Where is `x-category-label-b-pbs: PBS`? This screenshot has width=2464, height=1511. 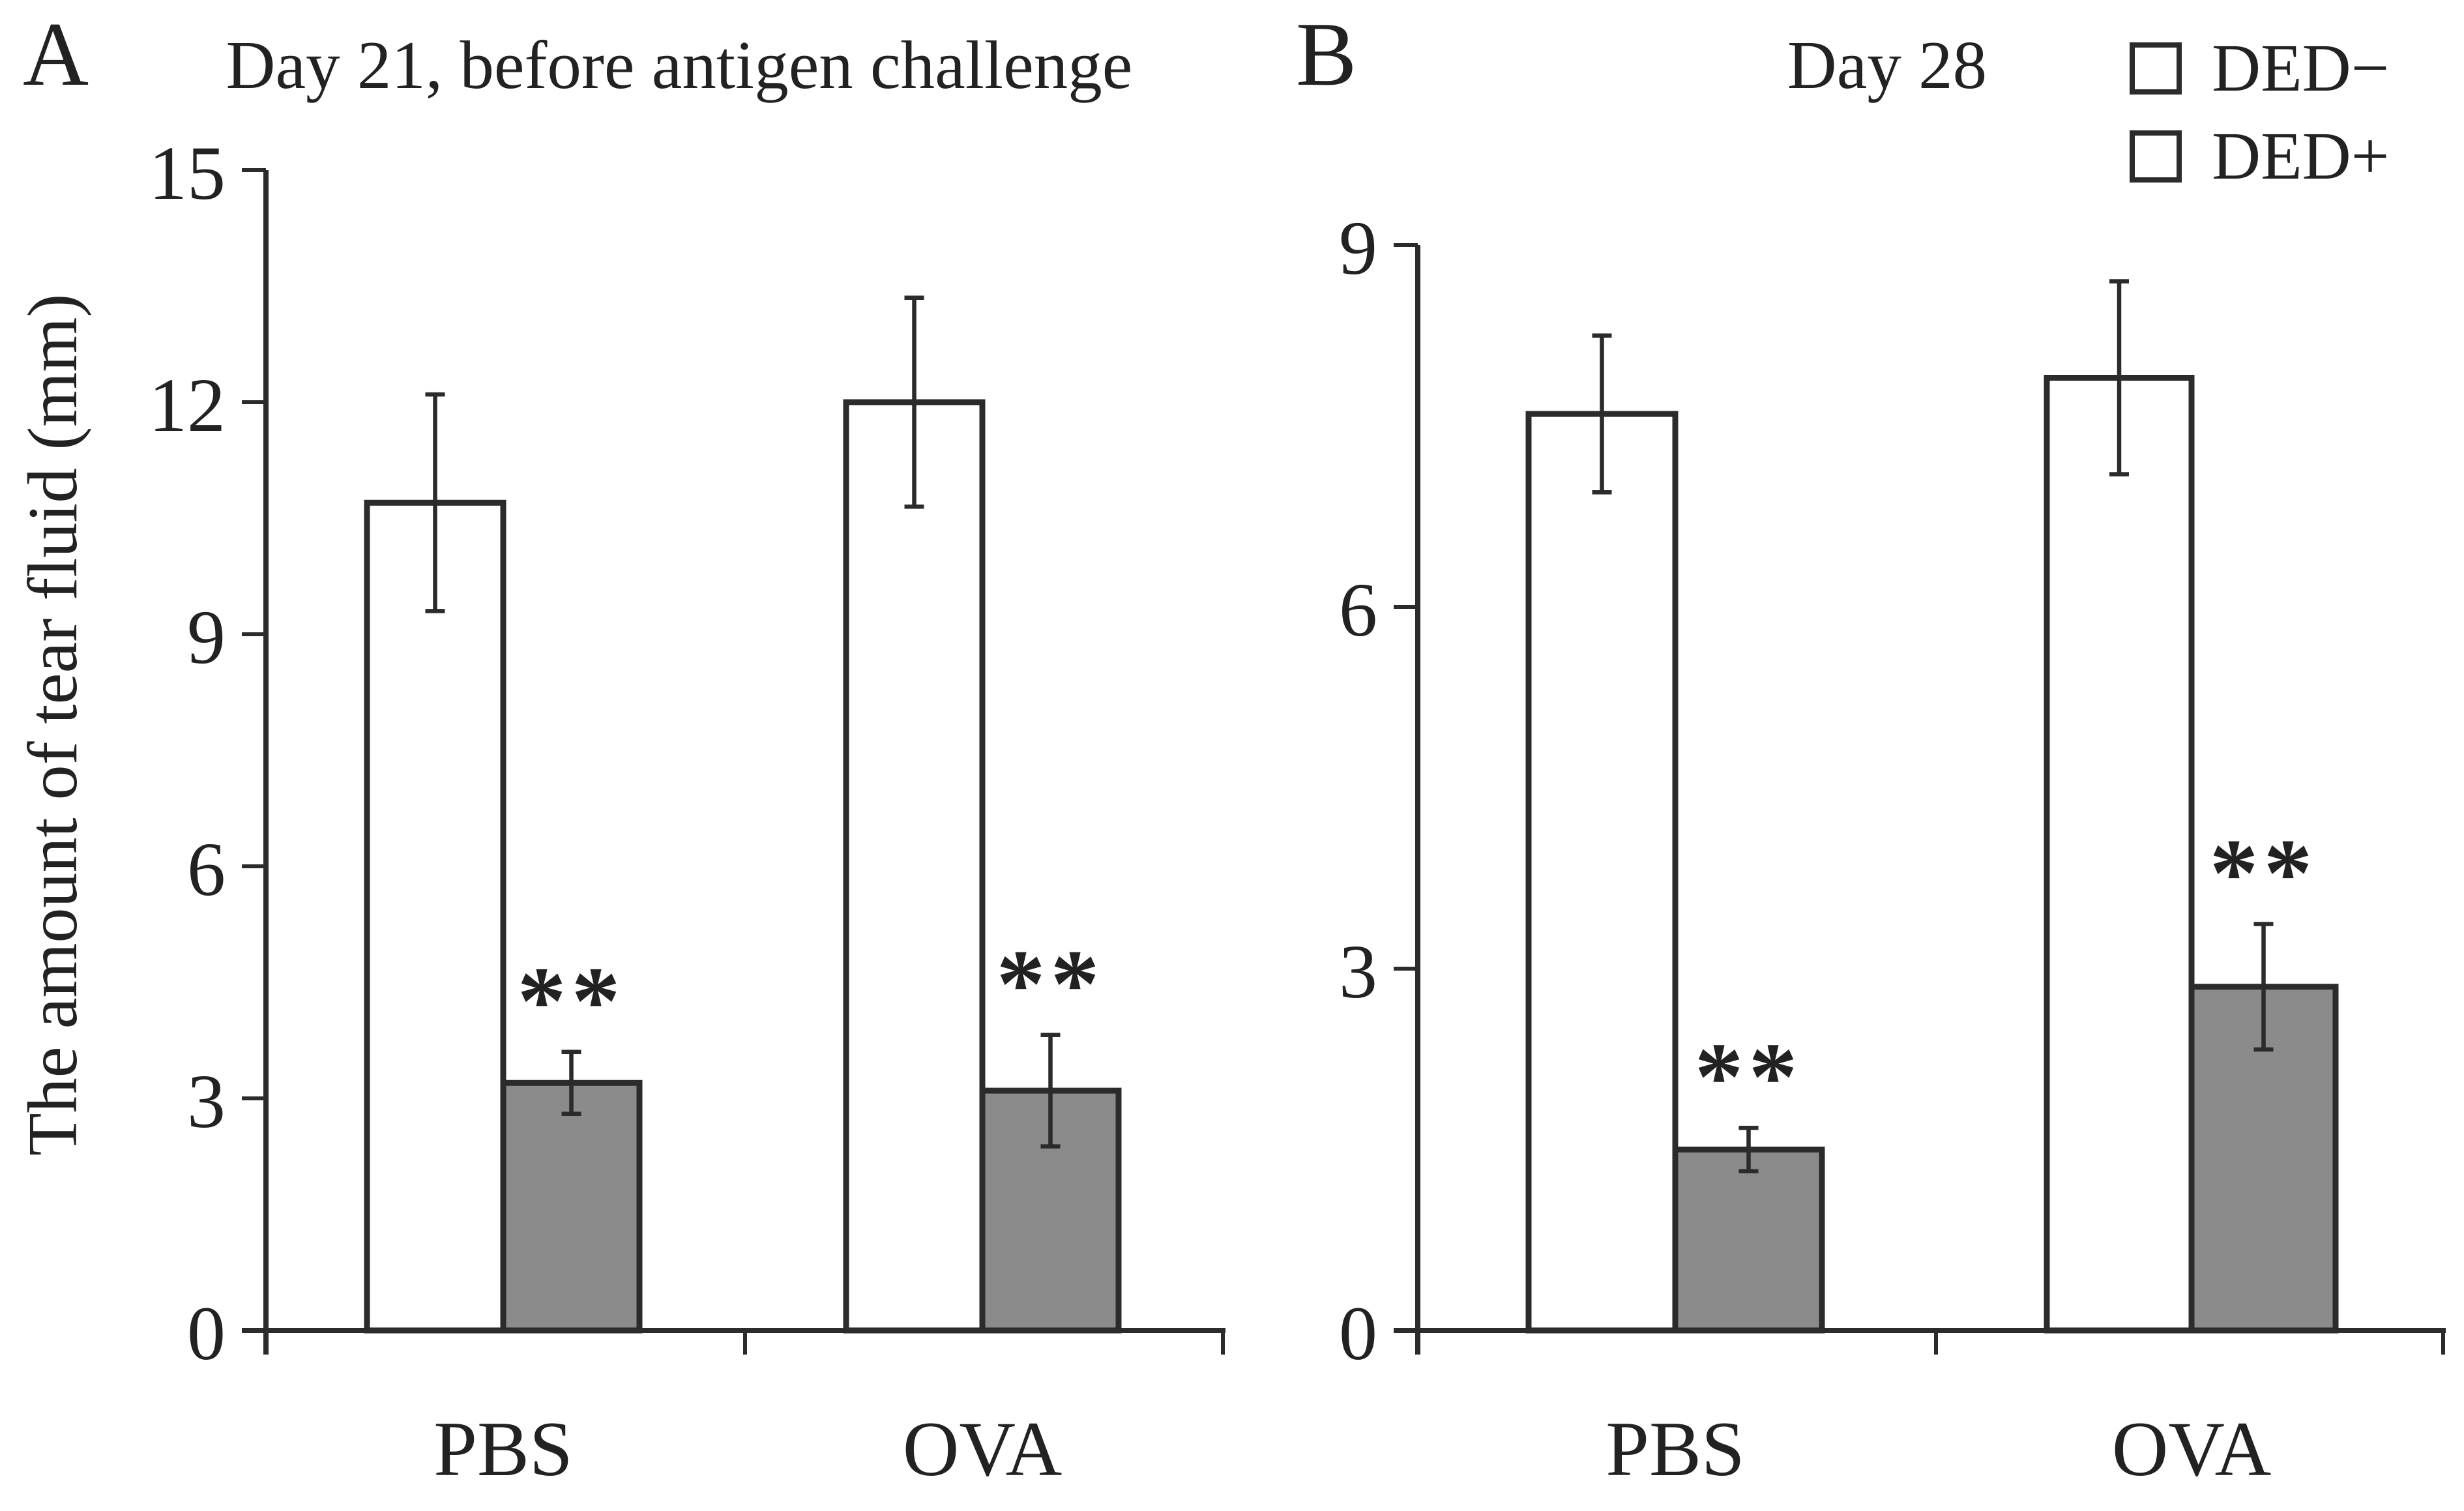 x-category-label-b-pbs: PBS is located at coordinates (1676, 1448).